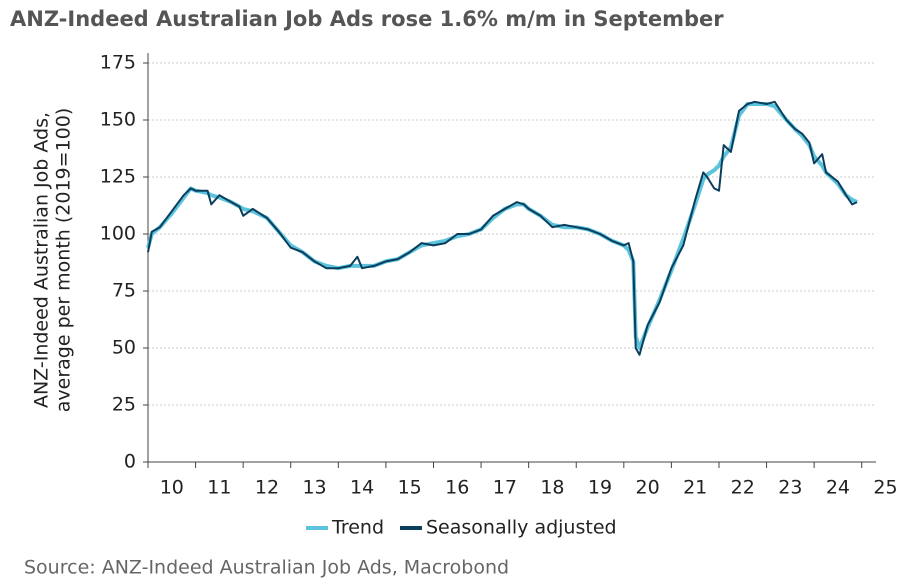 Image resolution: width=910 pixels, height=586 pixels. What do you see at coordinates (790, 488) in the screenshot?
I see `x-tick-label: 23` at bounding box center [790, 488].